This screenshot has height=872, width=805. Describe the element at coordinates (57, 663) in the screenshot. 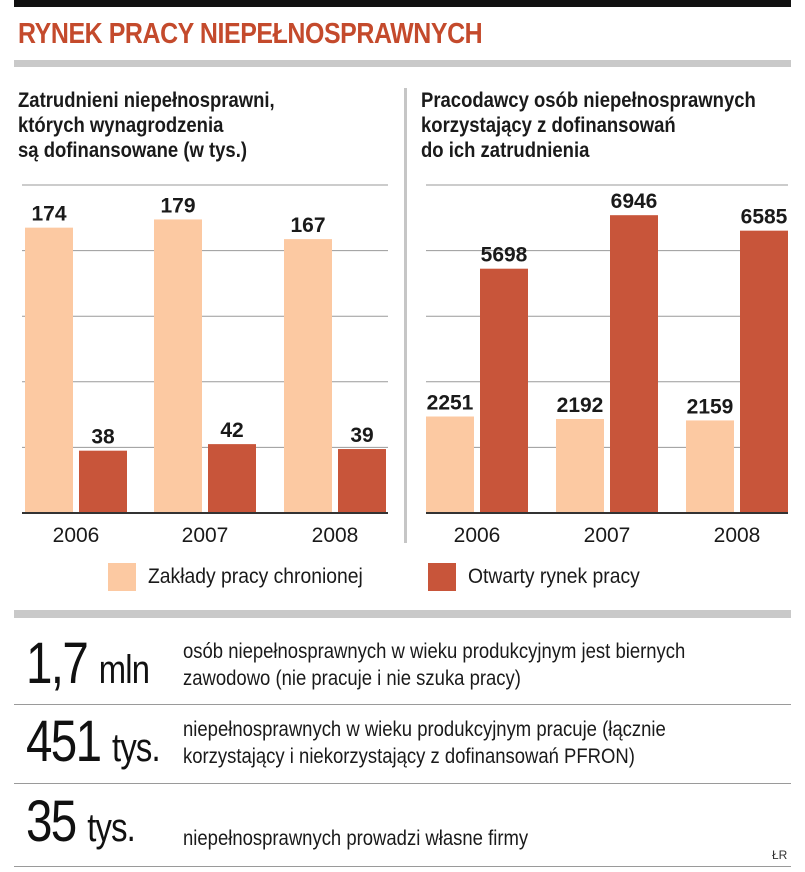

I see `stat-number-value: 1,7` at that location.